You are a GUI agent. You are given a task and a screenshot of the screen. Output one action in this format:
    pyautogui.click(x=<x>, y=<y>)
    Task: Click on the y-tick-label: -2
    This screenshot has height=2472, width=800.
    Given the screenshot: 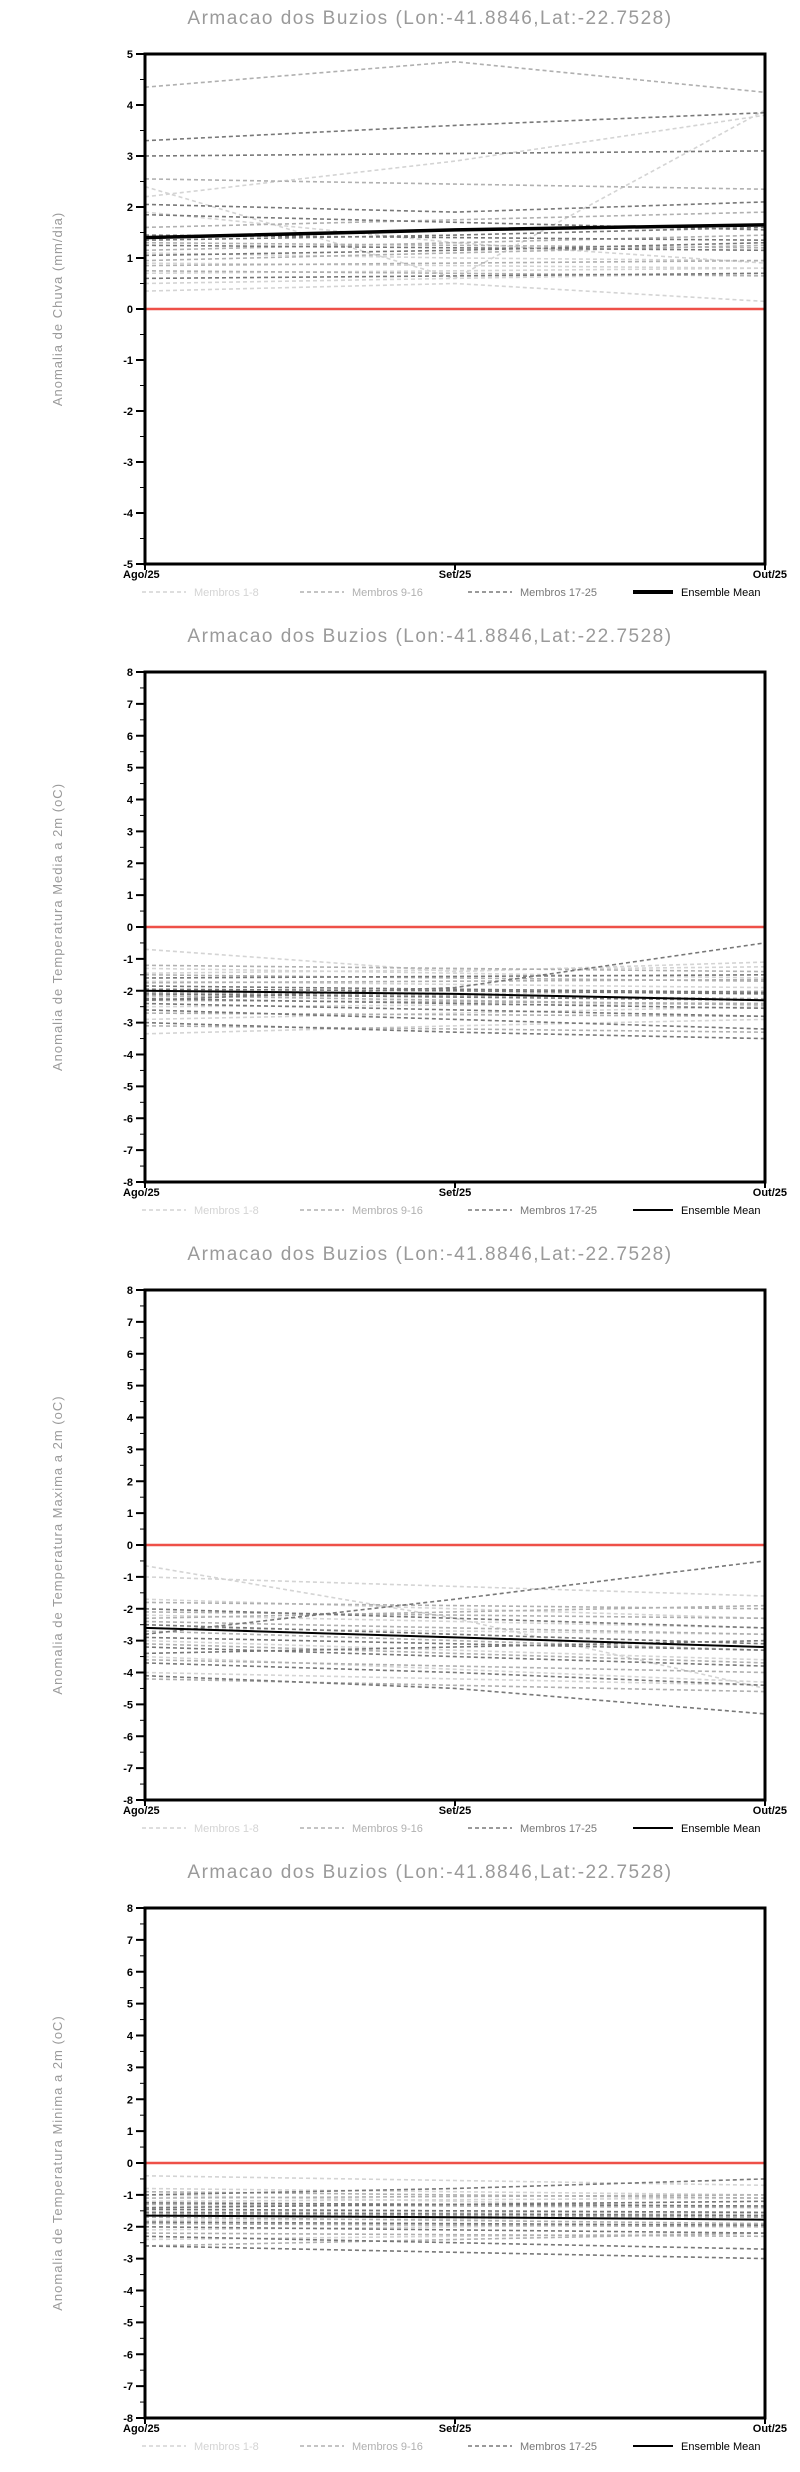 What is the action you would take?
    pyautogui.click(x=128, y=2228)
    